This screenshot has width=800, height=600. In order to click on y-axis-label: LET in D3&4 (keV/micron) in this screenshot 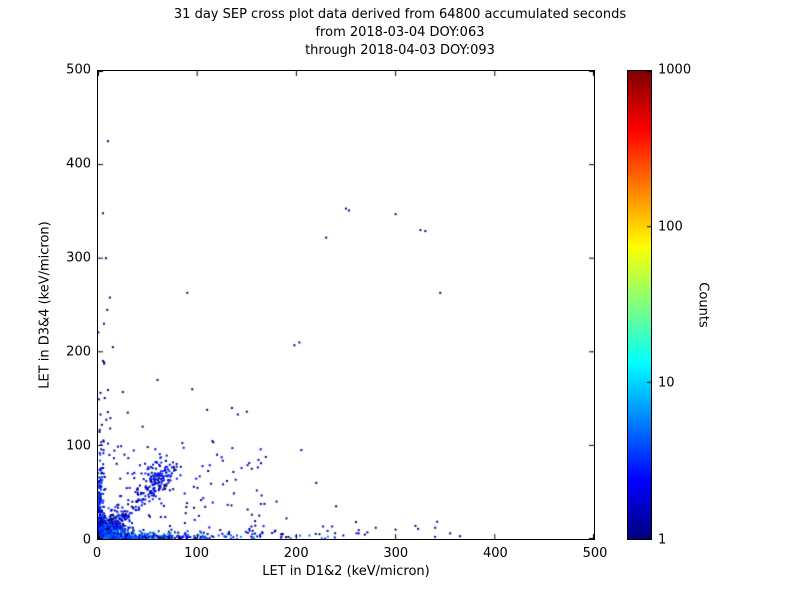, I will do `click(45, 305)`.